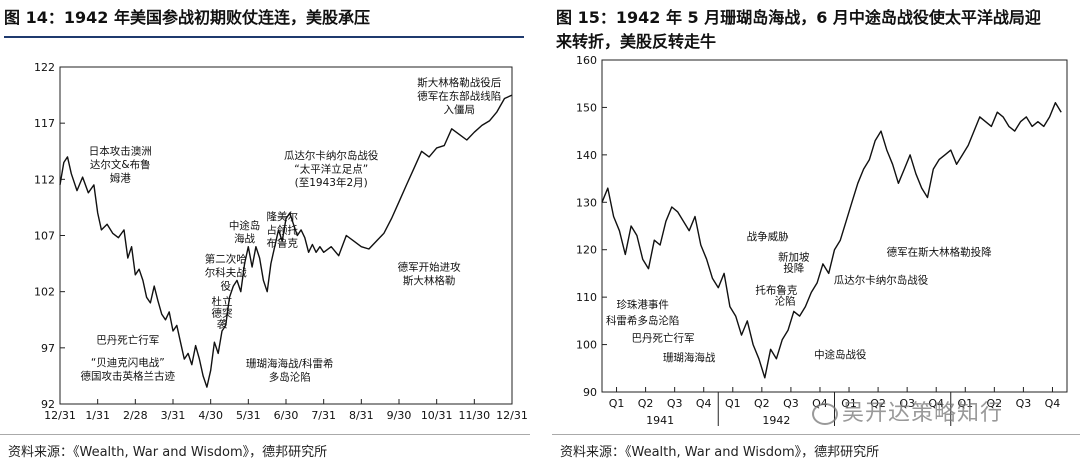  I want to click on annotation-label: 尔科夫战, so click(226, 272).